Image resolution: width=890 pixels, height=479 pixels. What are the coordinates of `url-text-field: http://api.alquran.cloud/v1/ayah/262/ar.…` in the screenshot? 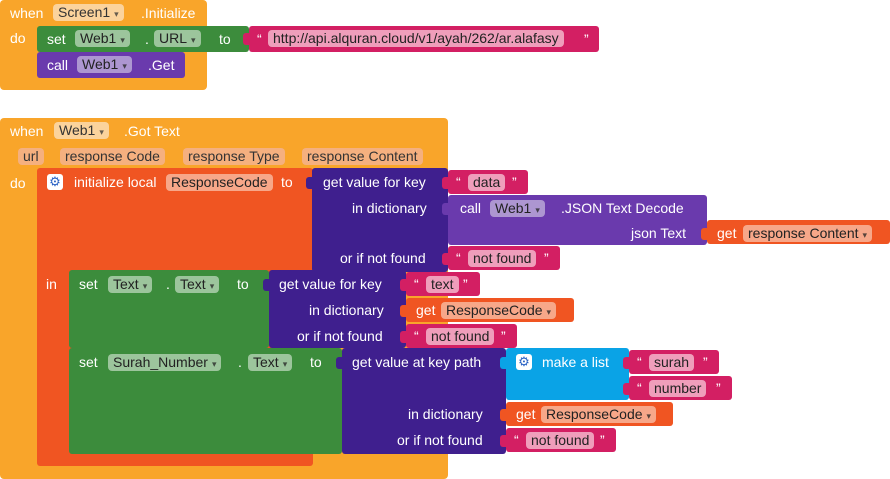 It's located at (416, 38).